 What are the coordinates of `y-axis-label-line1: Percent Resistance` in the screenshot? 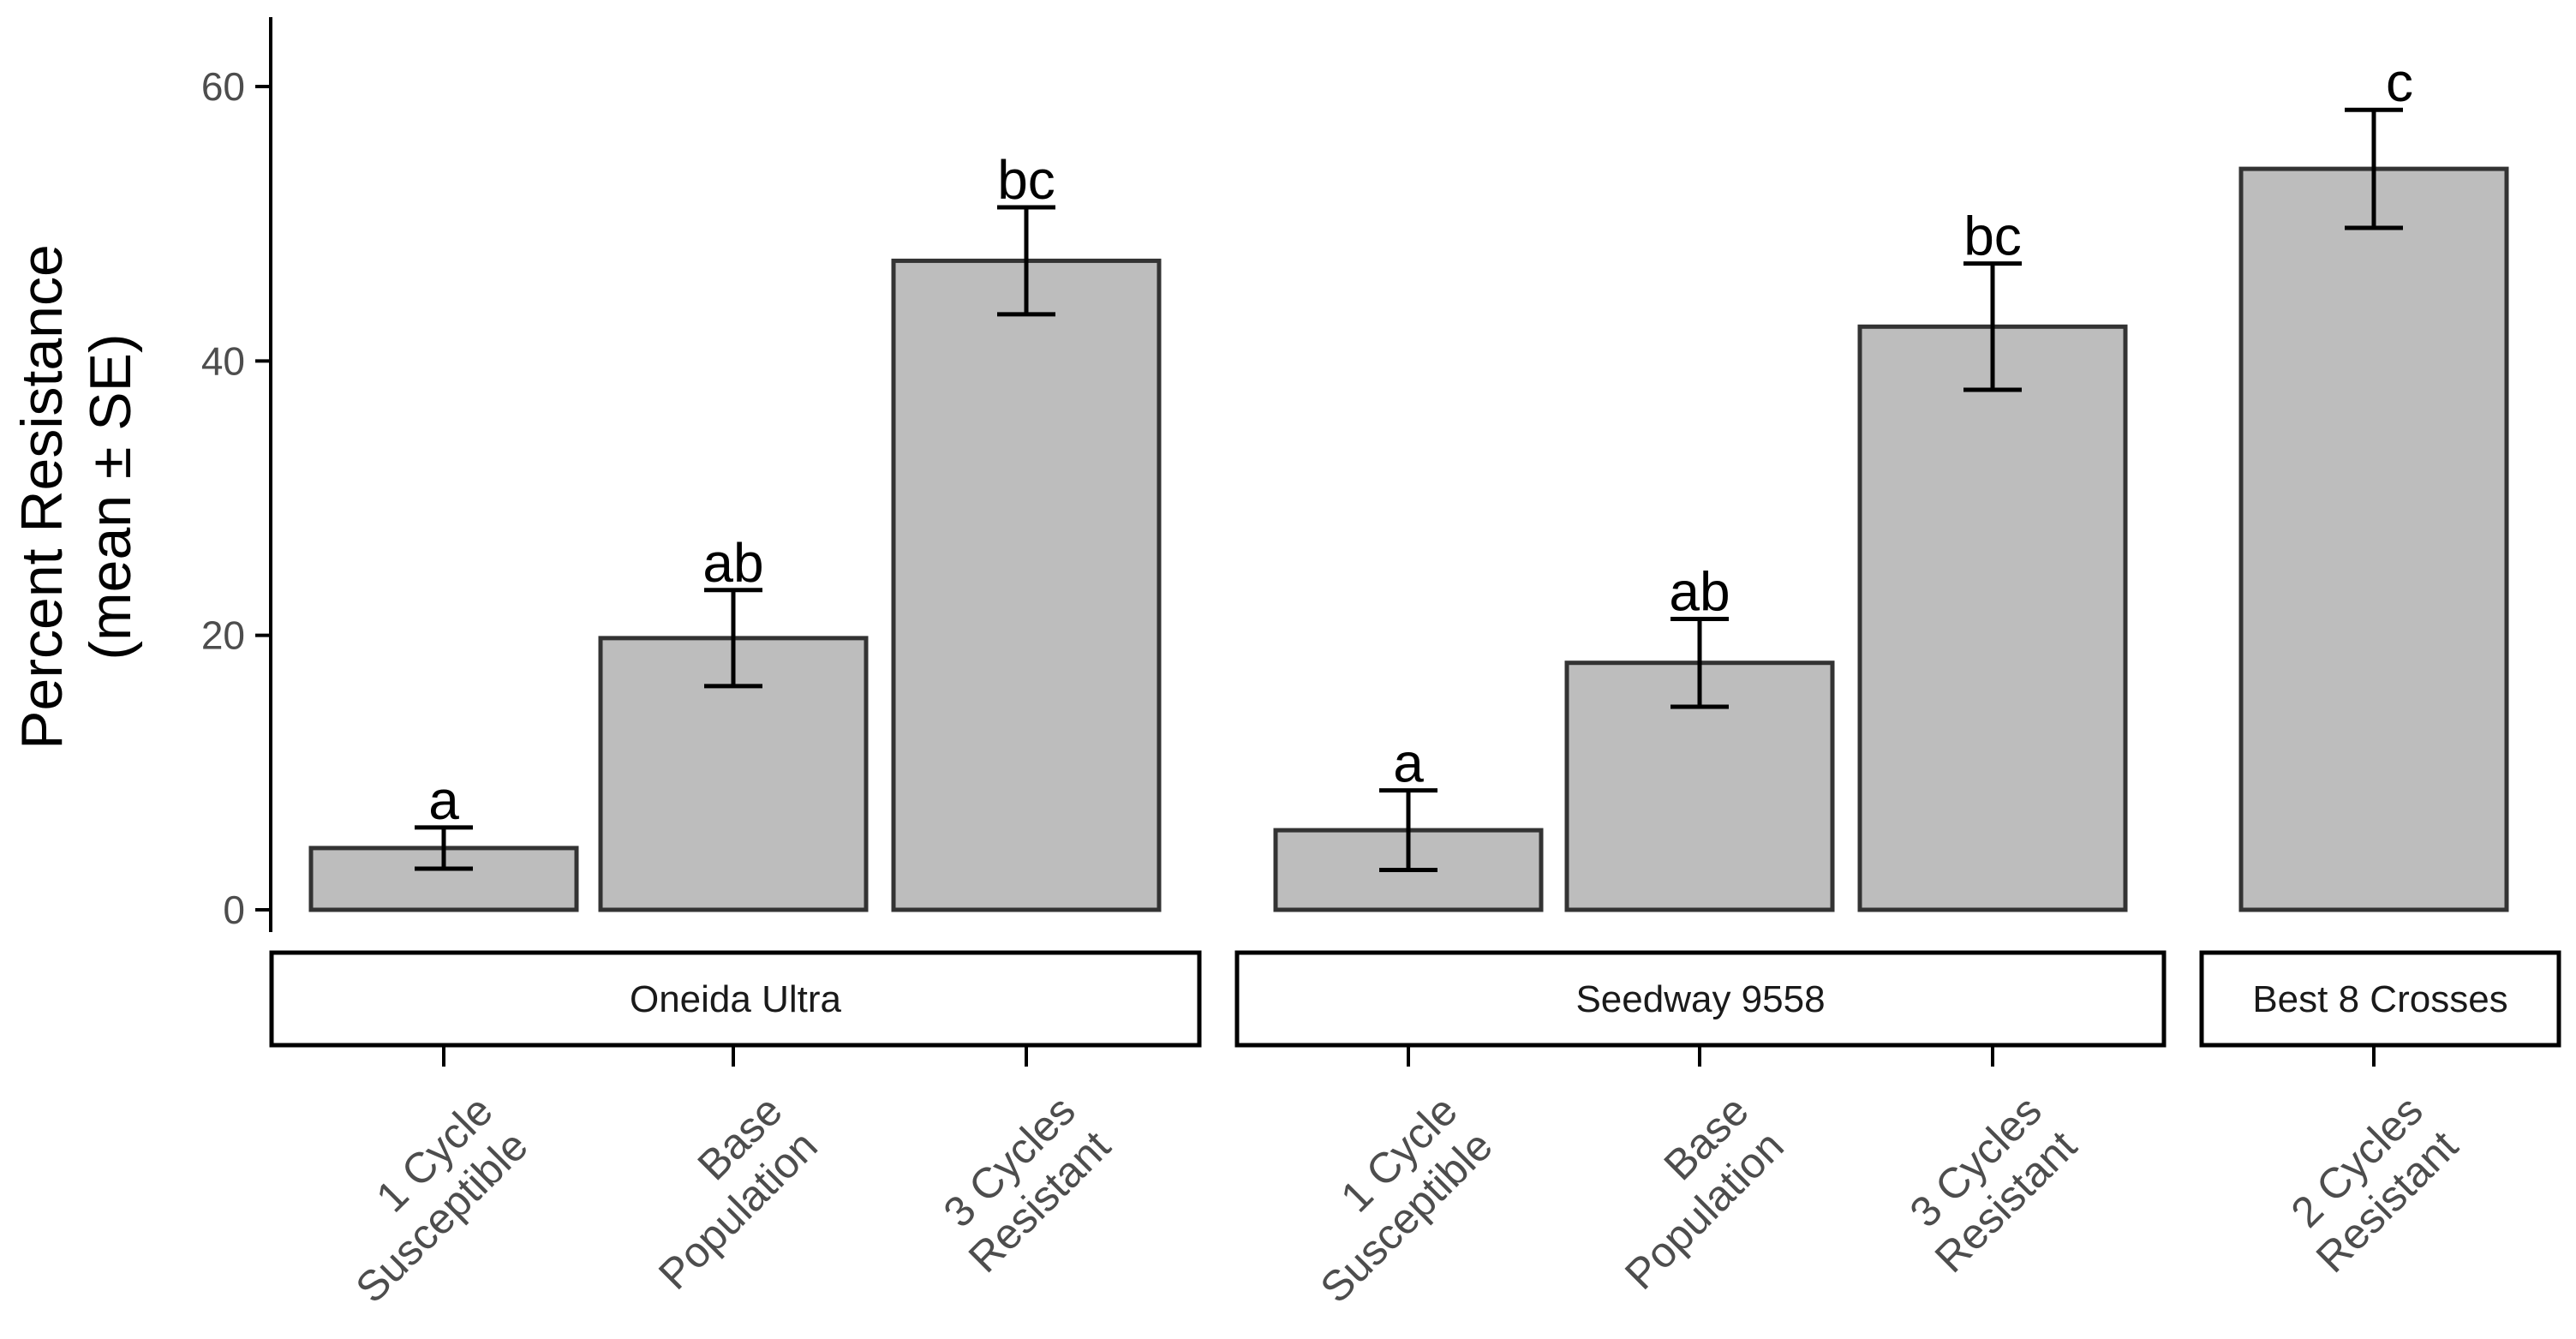 It's located at (42, 497).